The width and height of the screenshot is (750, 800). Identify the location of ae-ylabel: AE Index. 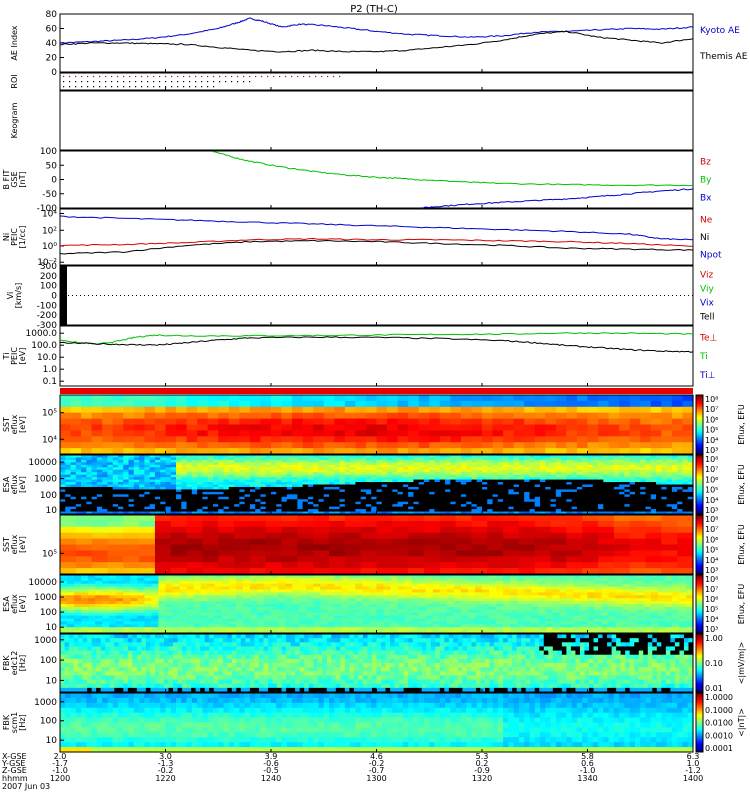
(14, 42).